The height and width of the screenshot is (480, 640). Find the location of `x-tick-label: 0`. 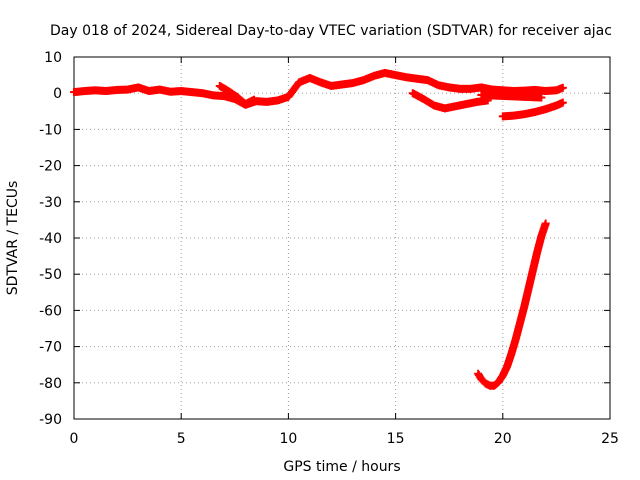

x-tick-label: 0 is located at coordinates (74, 439).